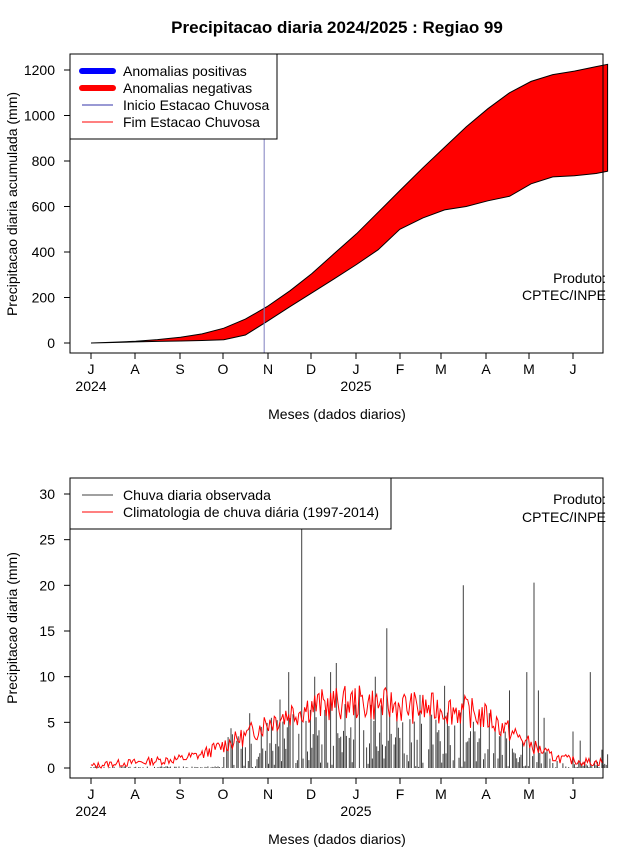 The height and width of the screenshot is (855, 640). Describe the element at coordinates (47, 494) in the screenshot. I see `daily-y-tick-label: 30` at that location.